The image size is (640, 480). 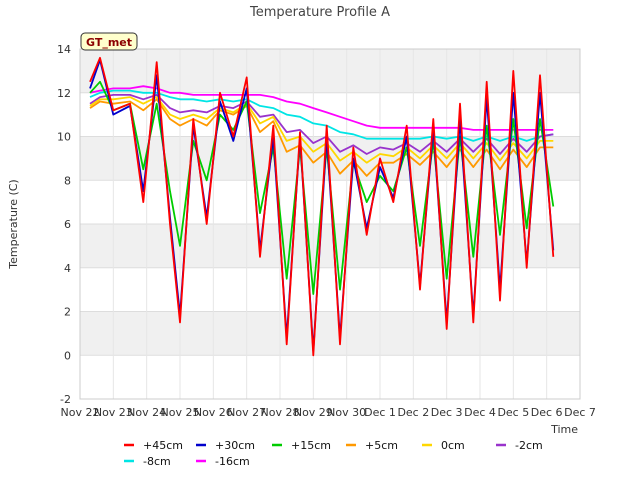 I want to click on x-tick-label: Dec 2, so click(x=413, y=412).